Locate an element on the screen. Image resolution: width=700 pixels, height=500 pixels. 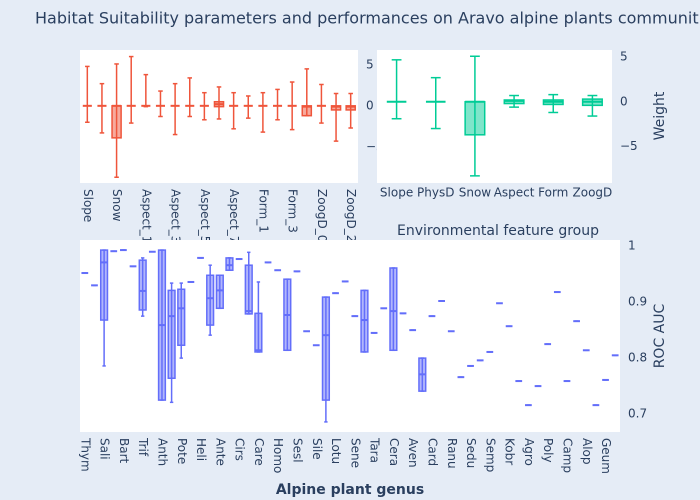
x-tick-label: Bart is located at coordinates (124, 451).